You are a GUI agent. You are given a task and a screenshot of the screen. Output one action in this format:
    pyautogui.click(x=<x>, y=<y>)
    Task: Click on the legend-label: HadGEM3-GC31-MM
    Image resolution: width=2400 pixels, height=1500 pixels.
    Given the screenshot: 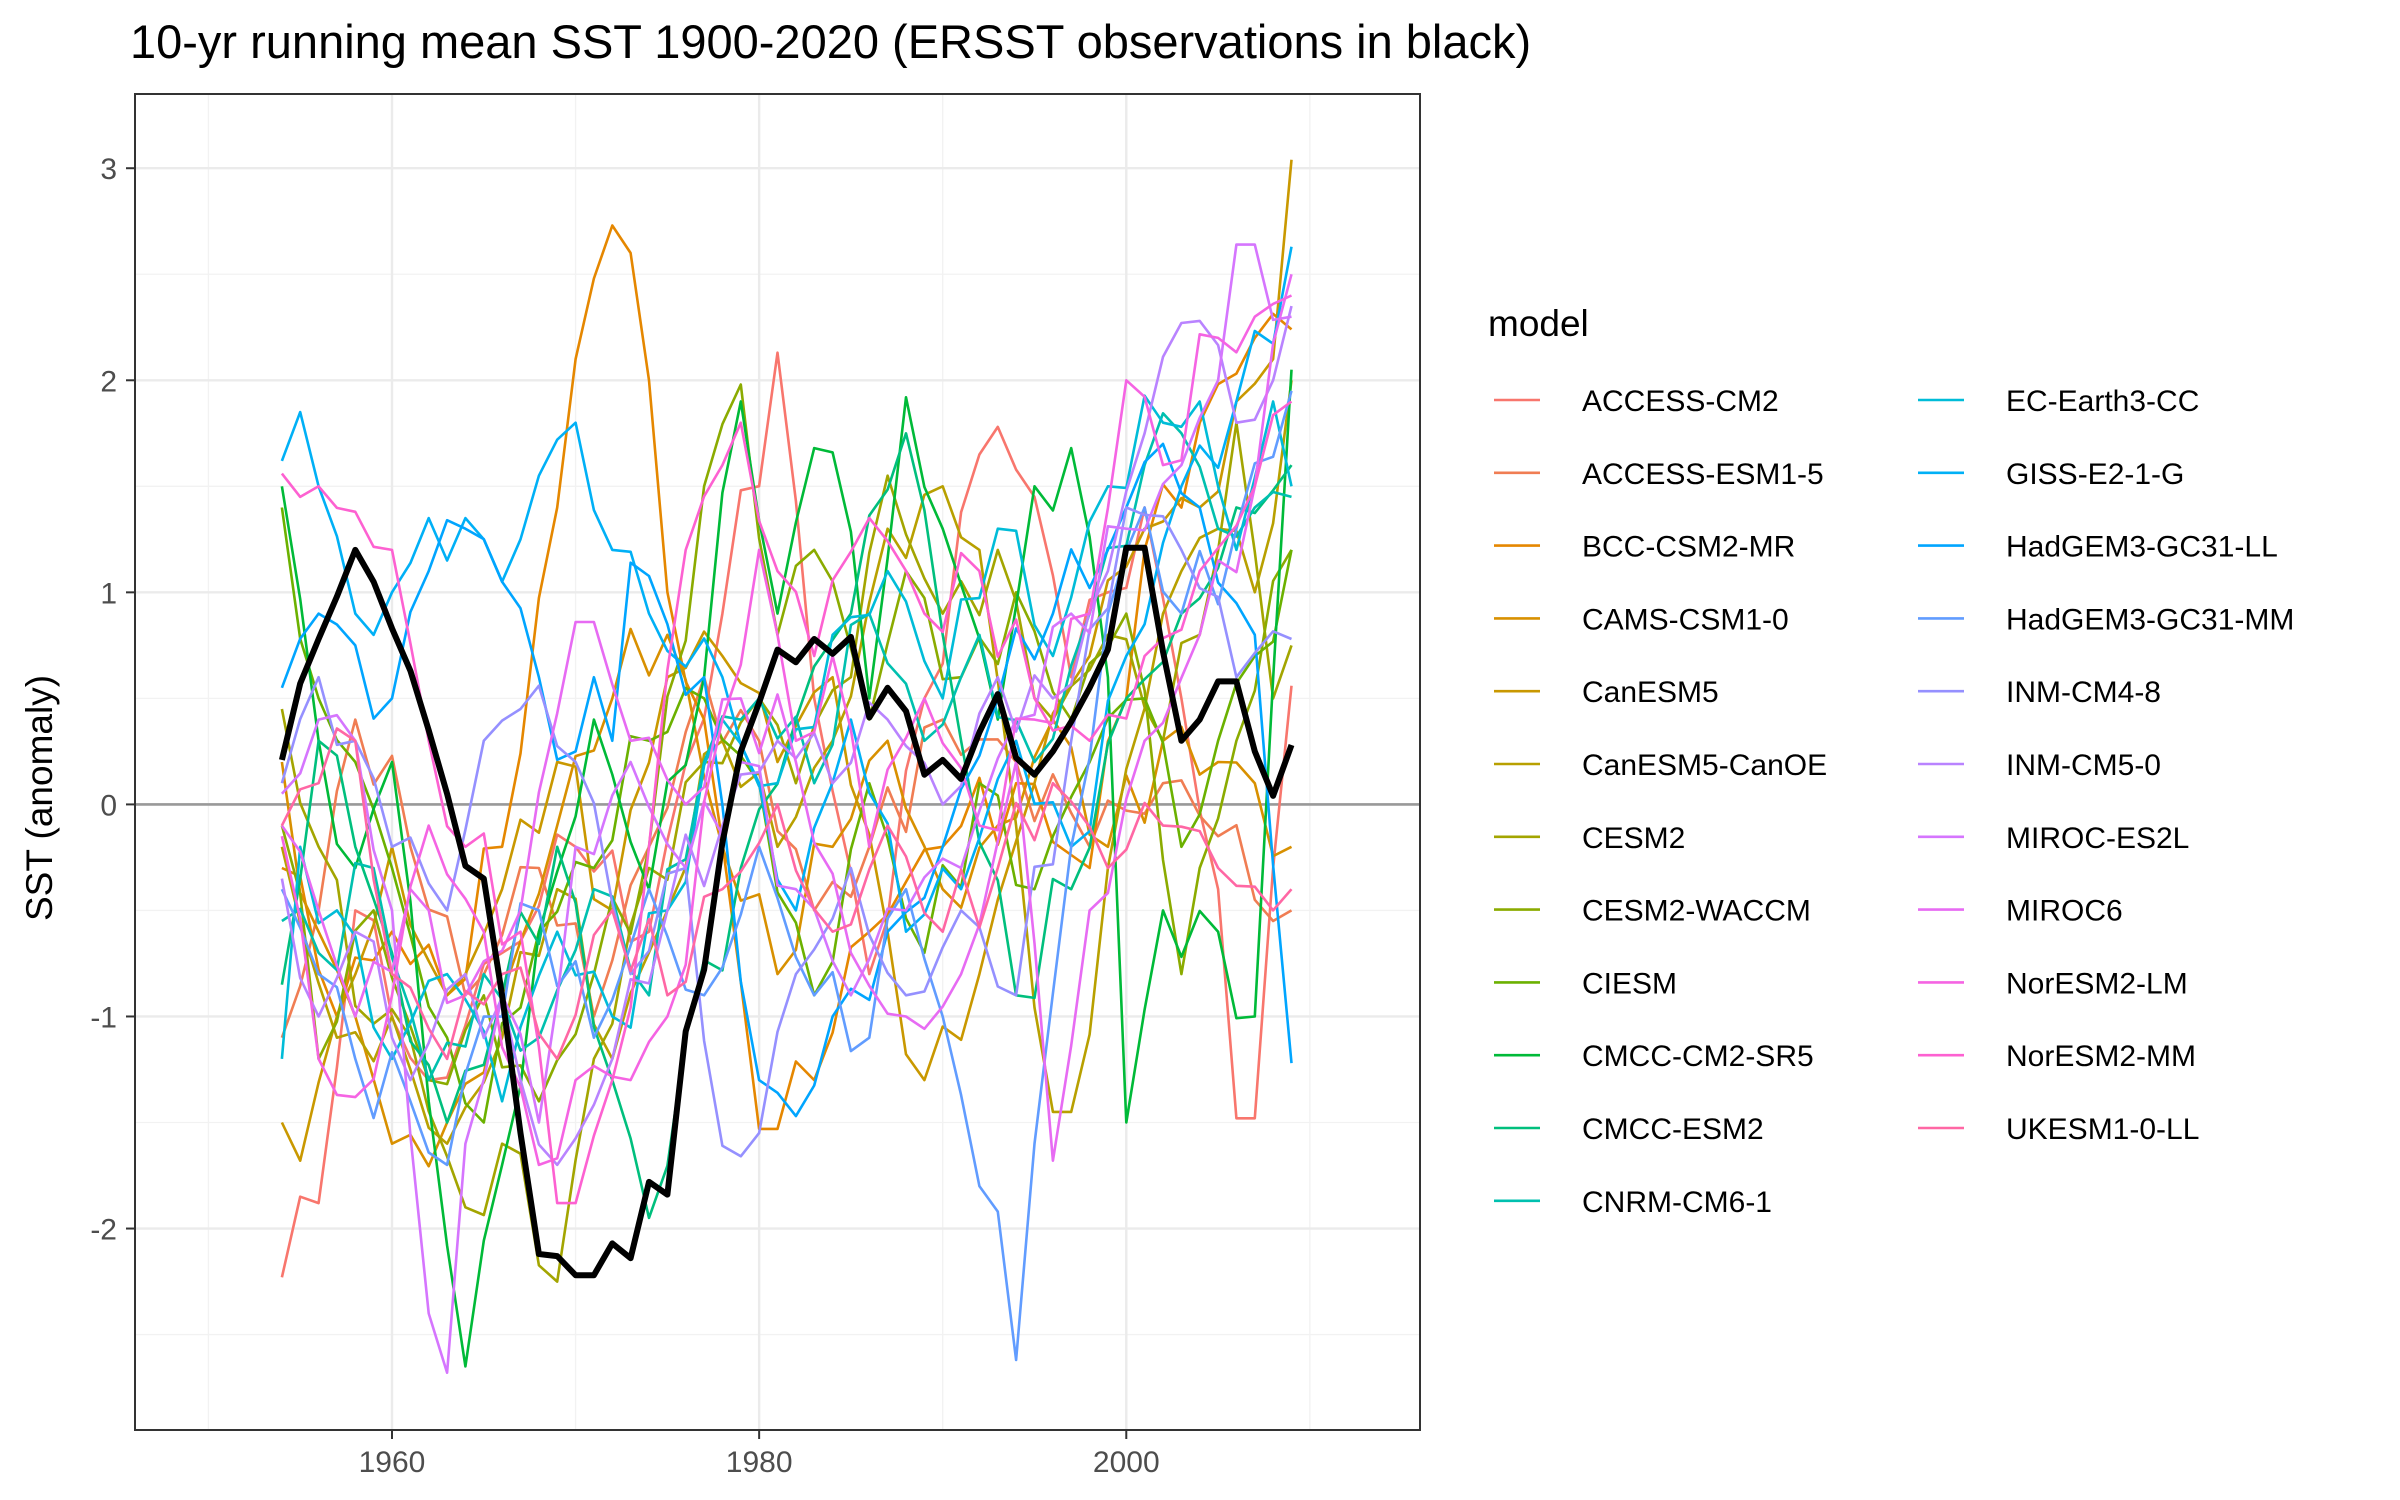 What is the action you would take?
    pyautogui.click(x=2150, y=619)
    